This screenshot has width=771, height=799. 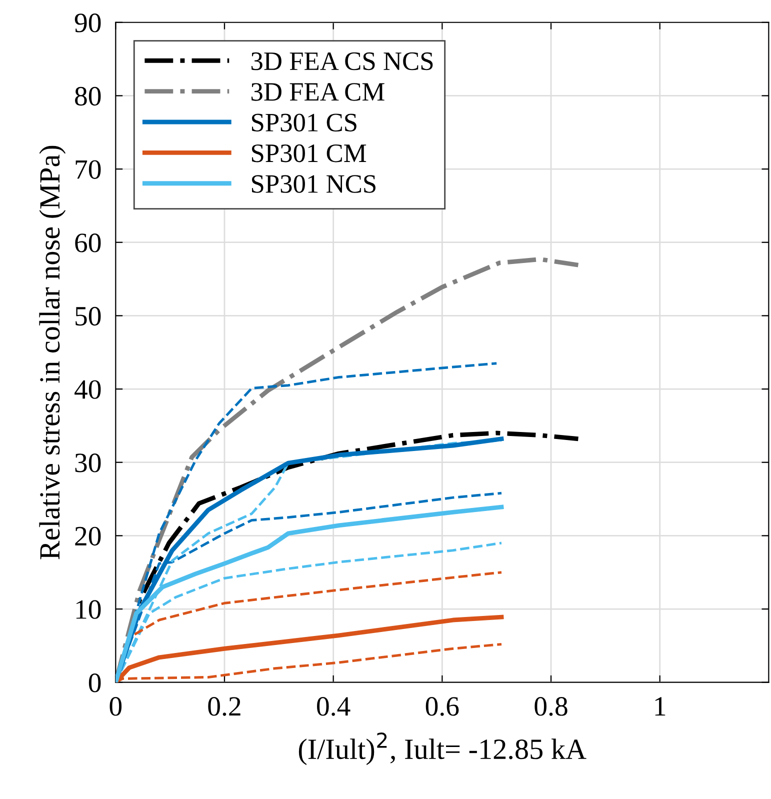 What do you see at coordinates (304, 123) in the screenshot?
I see `legend-label: SP301 CS` at bounding box center [304, 123].